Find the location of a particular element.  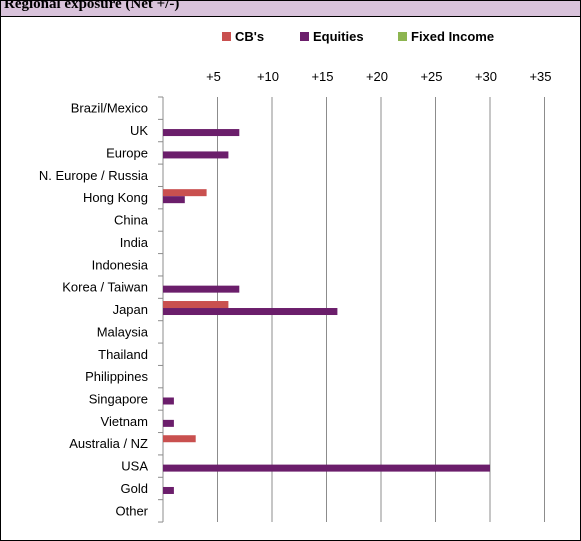

x-tick-label: +10 is located at coordinates (268, 76).